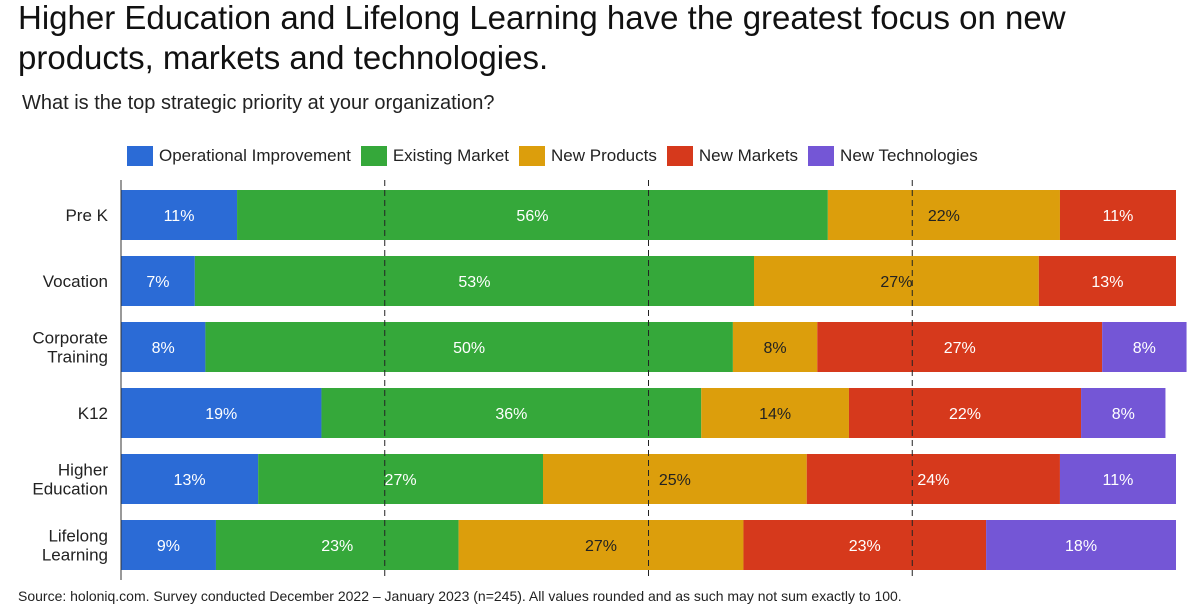 The width and height of the screenshot is (1200, 604). I want to click on bar-value-label: 9%, so click(168, 546).